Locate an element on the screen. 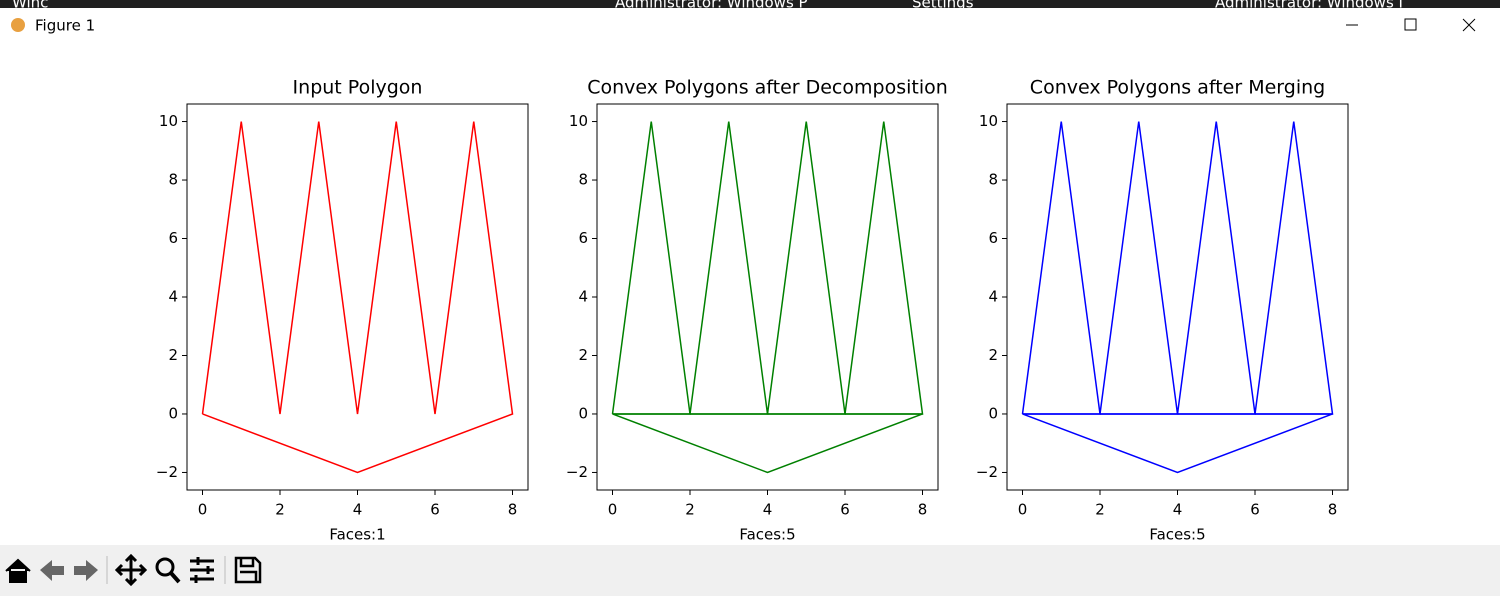 The width and height of the screenshot is (1500, 596). chart-title: Input Polygon is located at coordinates (358, 88).